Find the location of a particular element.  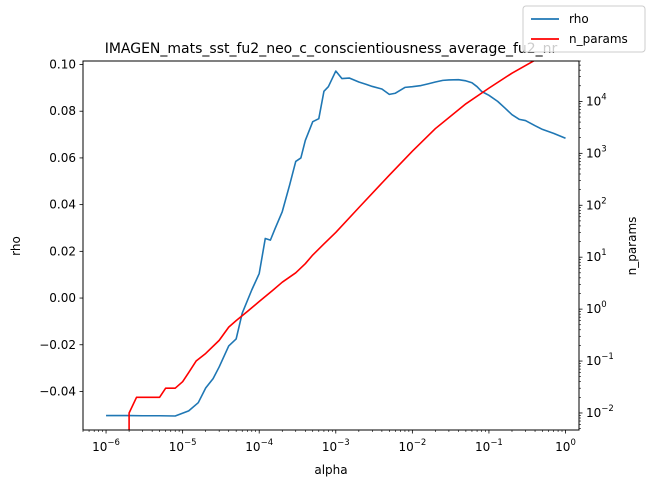

y-axis-label: rho is located at coordinates (16, 246).